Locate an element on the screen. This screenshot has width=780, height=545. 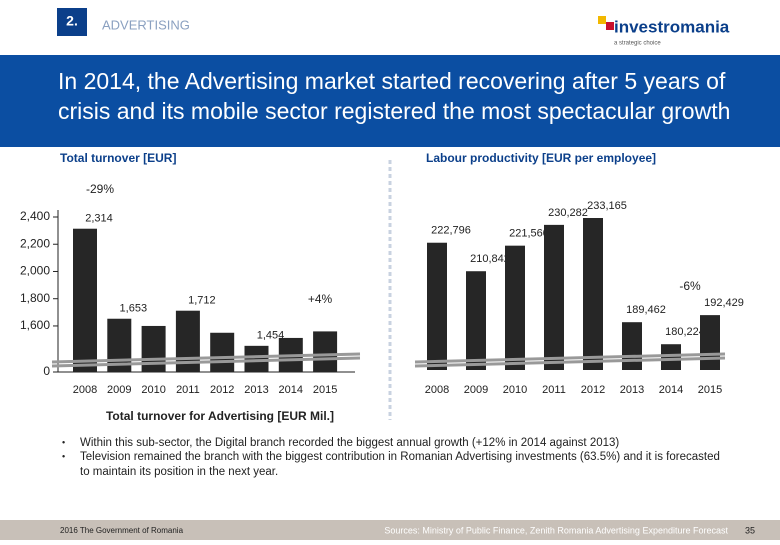
y-tick-label: 1,800 is located at coordinates (35, 298).